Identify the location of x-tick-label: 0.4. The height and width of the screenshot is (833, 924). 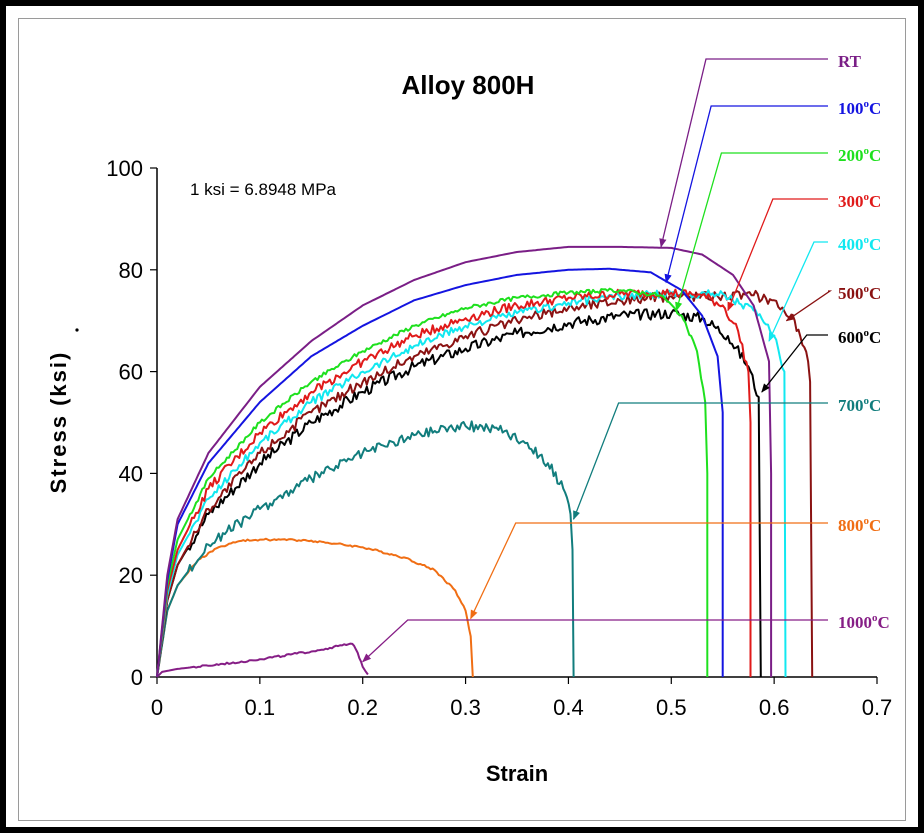
(568, 707).